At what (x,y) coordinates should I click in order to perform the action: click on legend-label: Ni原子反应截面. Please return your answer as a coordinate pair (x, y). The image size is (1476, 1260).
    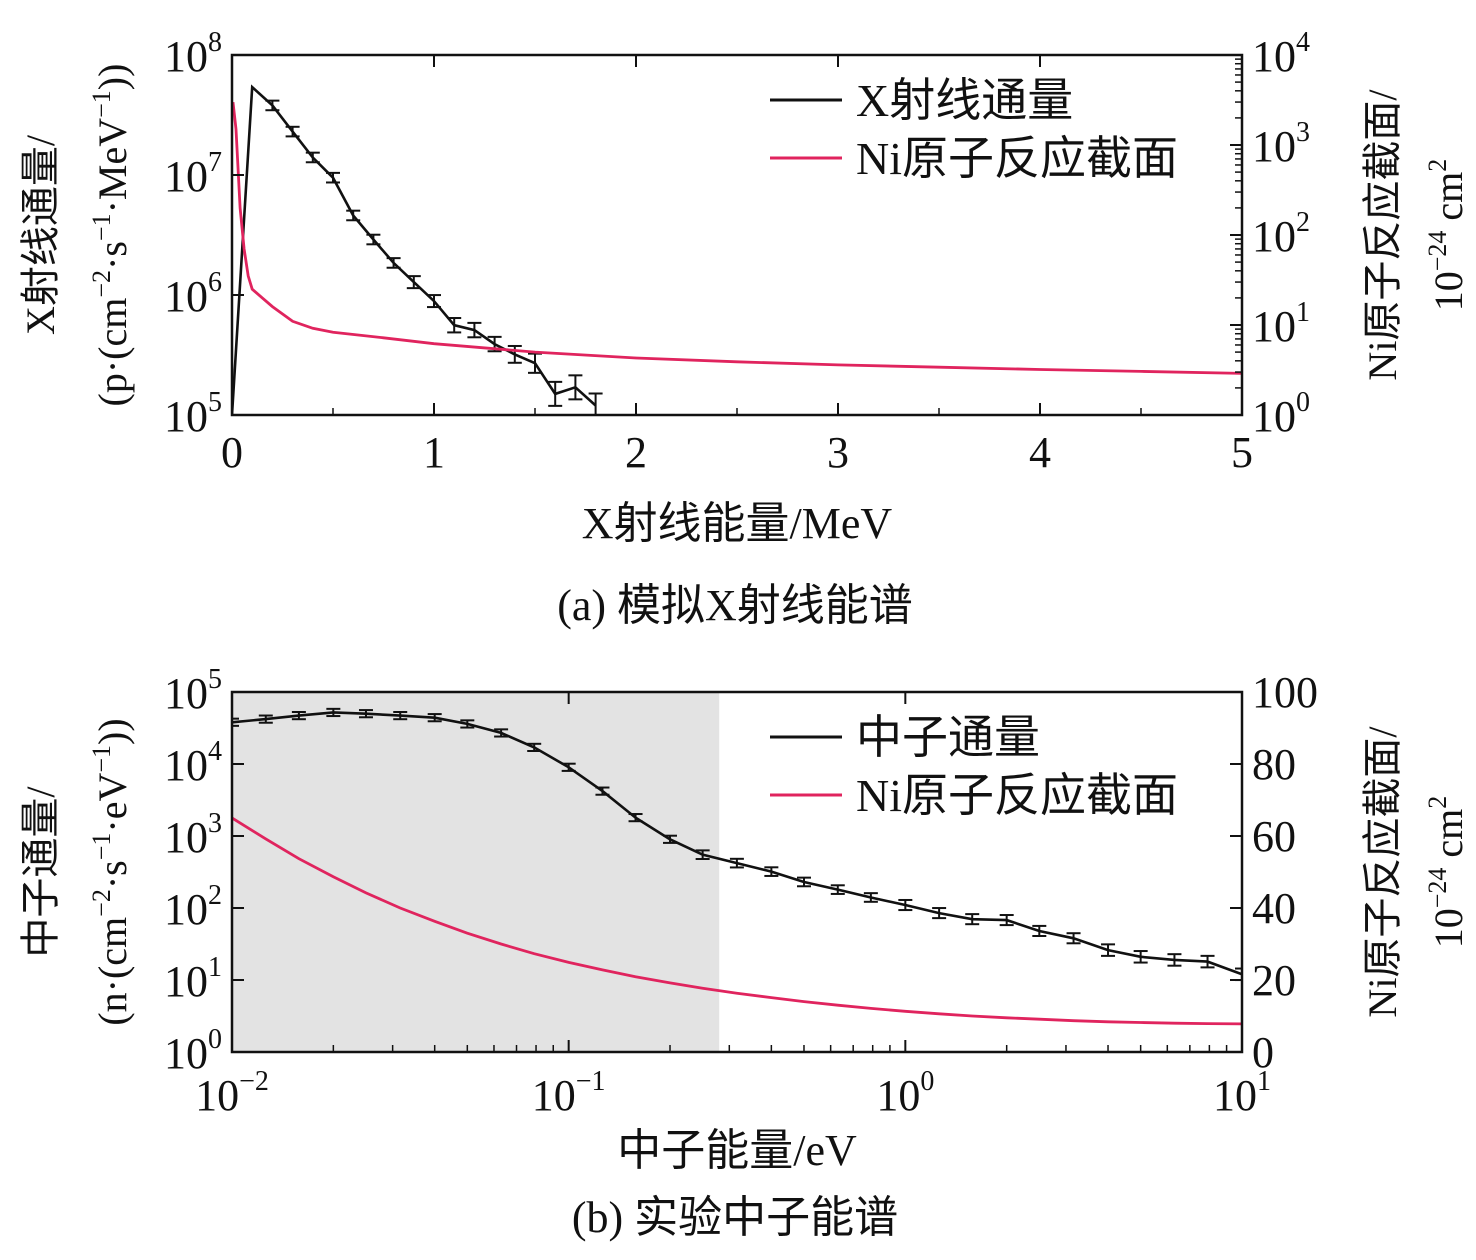
    Looking at the image, I should click on (1017, 158).